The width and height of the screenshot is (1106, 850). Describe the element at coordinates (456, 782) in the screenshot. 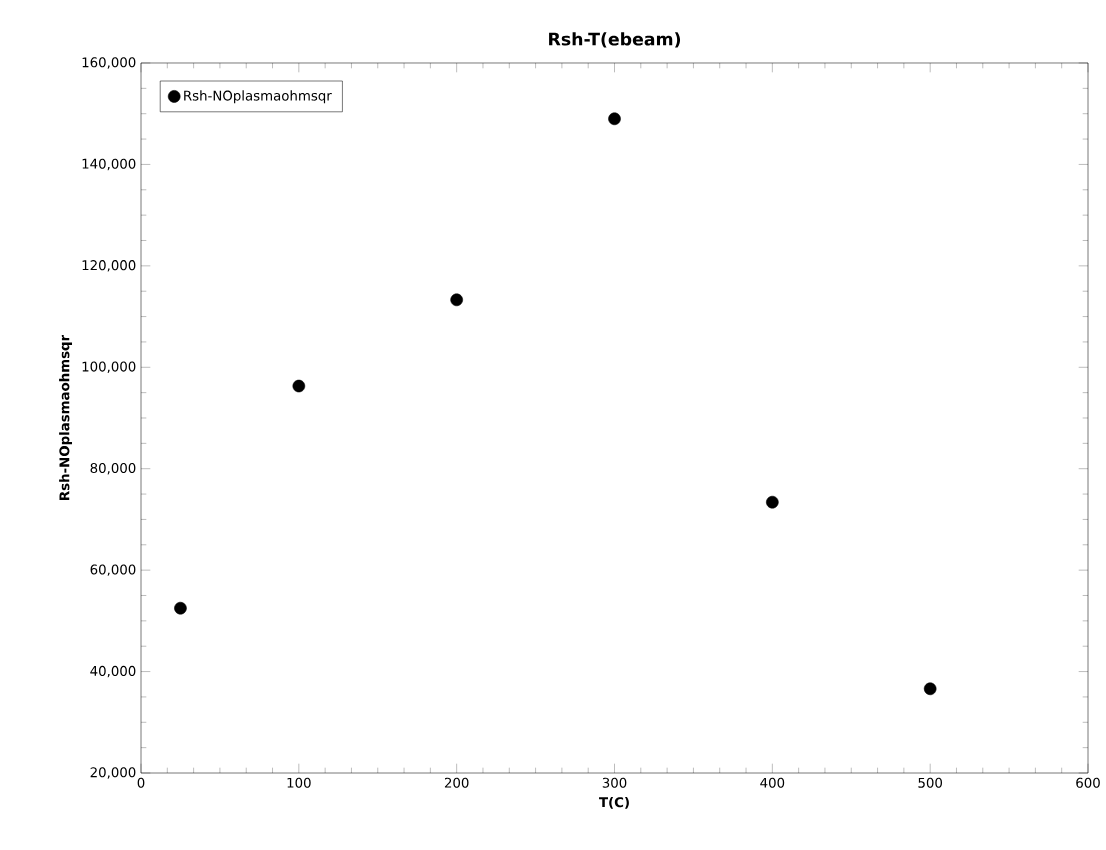

I see `x-tick-label: 200` at that location.